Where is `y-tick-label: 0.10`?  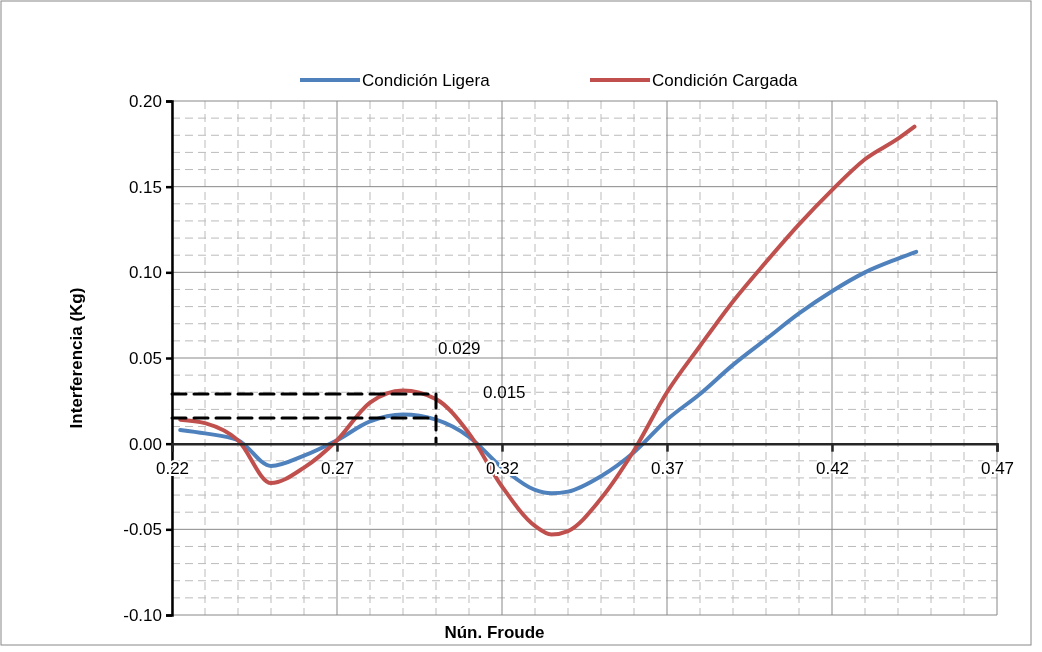 y-tick-label: 0.10 is located at coordinates (145, 273).